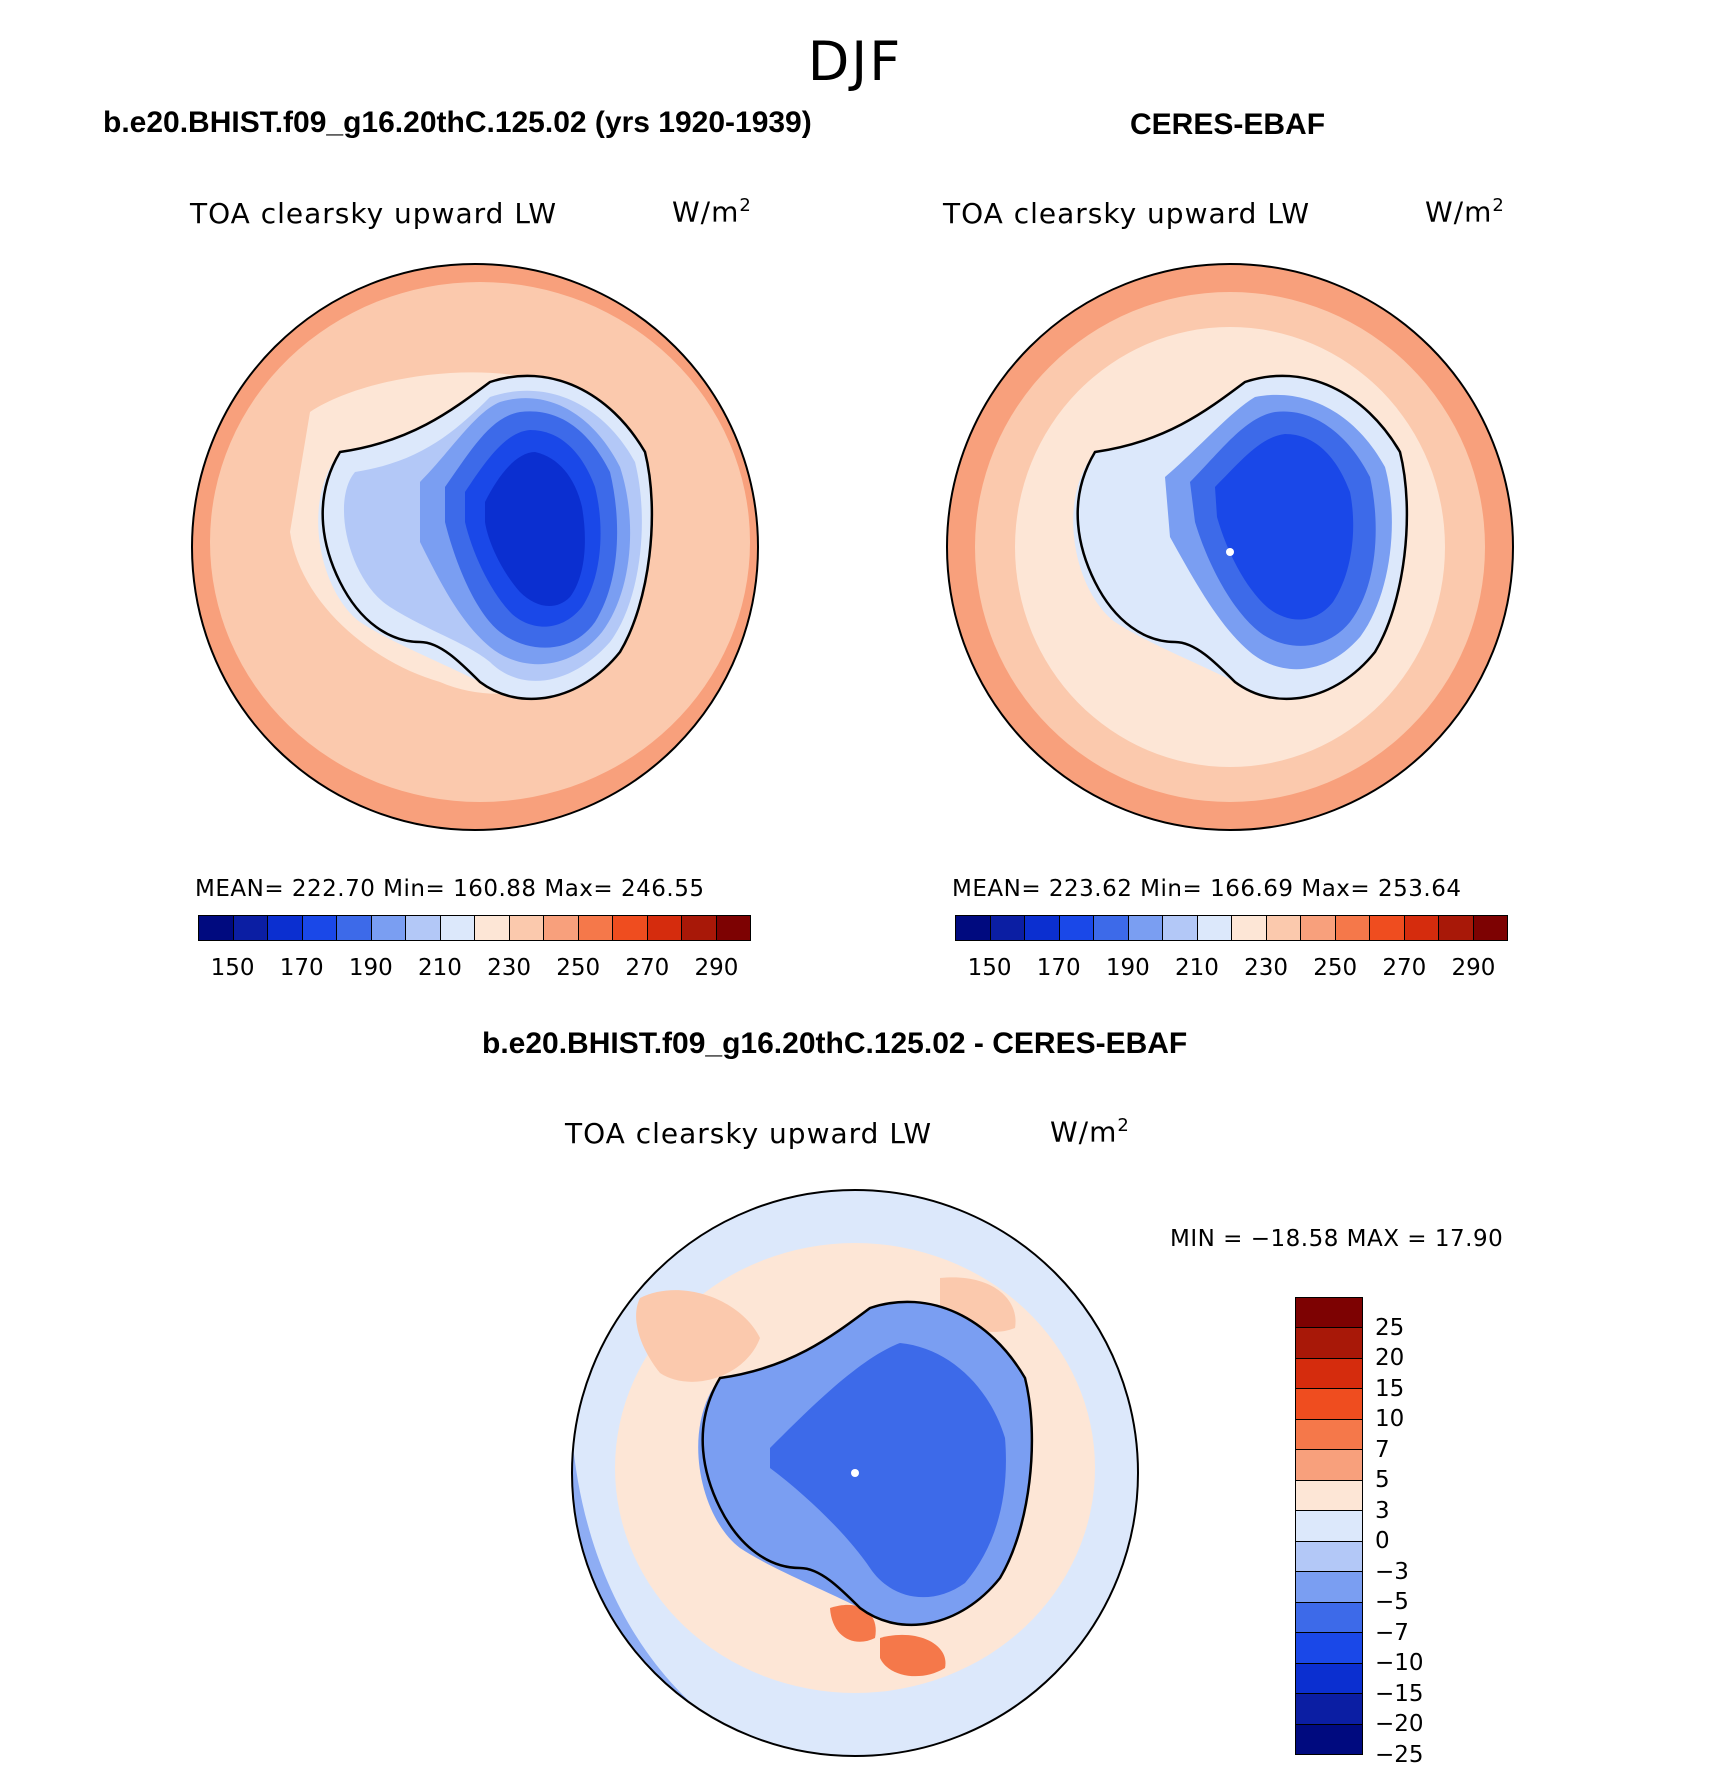  I want to click on obs-colorbar, so click(1231, 928).